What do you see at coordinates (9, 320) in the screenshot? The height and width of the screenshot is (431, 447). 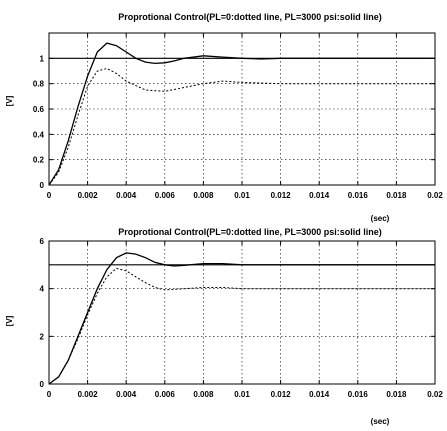 I see `chart-bottom-ylabel: [V]` at bounding box center [9, 320].